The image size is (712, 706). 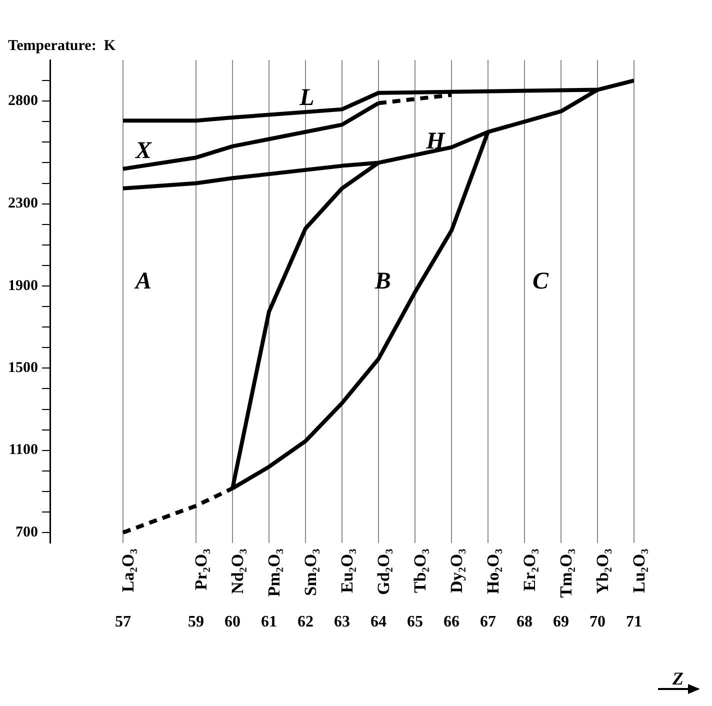 I want to click on y-tick-label: 2800, so click(x=23, y=100).